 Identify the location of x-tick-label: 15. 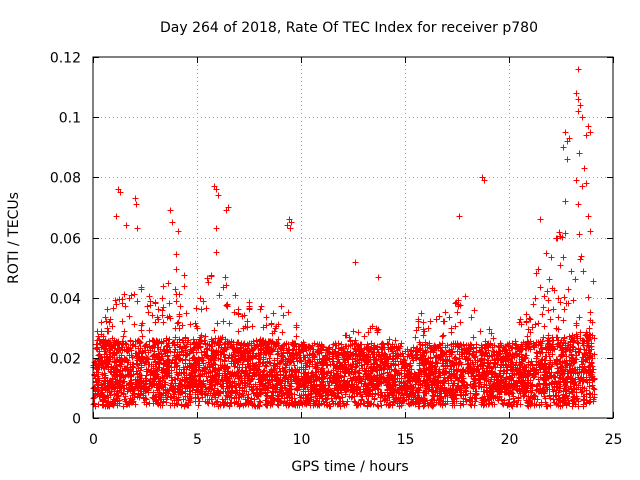
(406, 440).